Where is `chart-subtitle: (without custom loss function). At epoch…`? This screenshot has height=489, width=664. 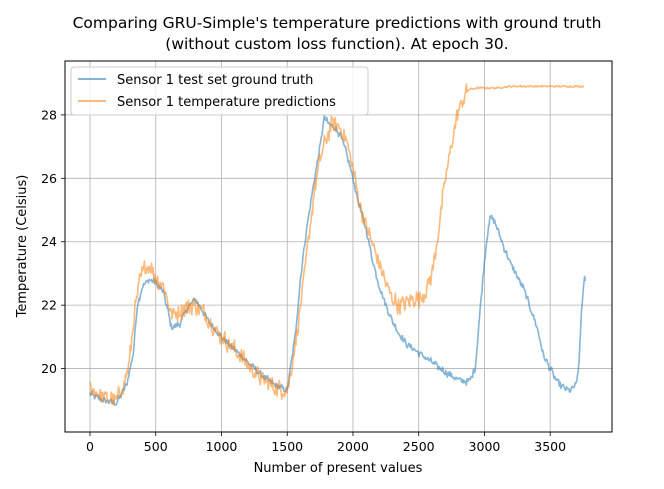 chart-subtitle: (without custom loss function). At epoch… is located at coordinates (336, 44).